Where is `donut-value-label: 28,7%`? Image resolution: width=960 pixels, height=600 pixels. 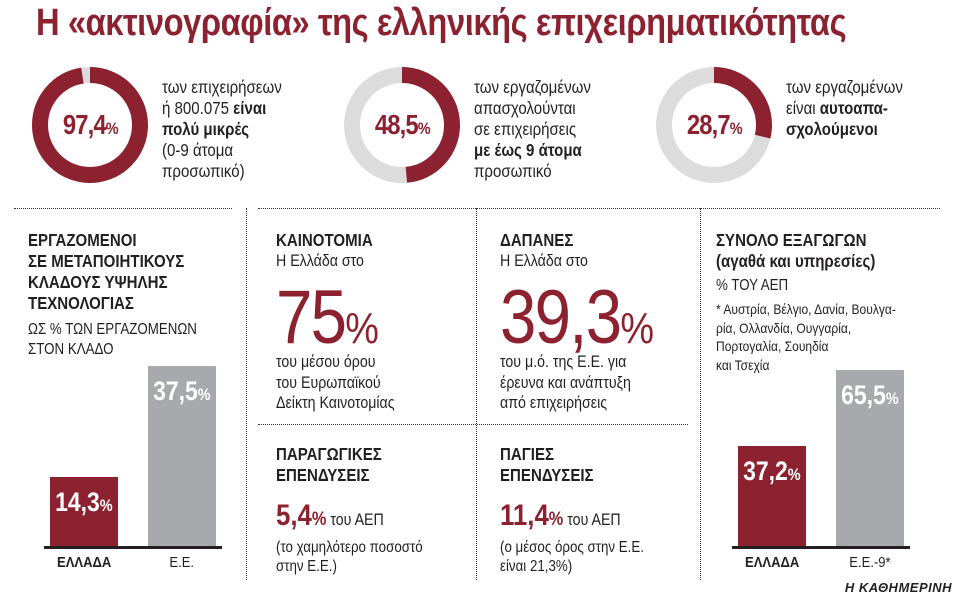 donut-value-label: 28,7% is located at coordinates (714, 124).